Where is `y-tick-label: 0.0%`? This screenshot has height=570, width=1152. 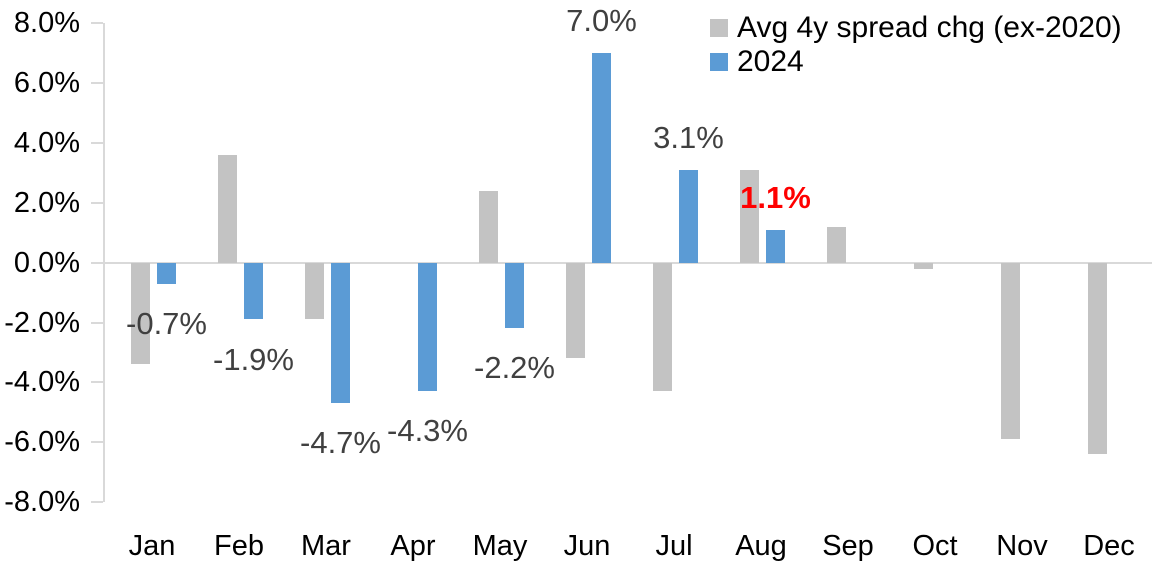 y-tick-label: 0.0% is located at coordinates (46, 262).